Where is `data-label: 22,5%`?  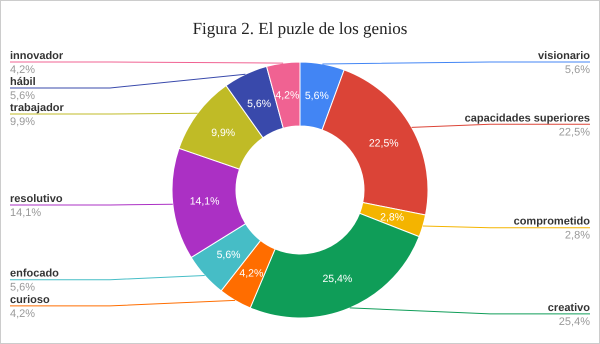 data-label: 22,5% is located at coordinates (383, 144).